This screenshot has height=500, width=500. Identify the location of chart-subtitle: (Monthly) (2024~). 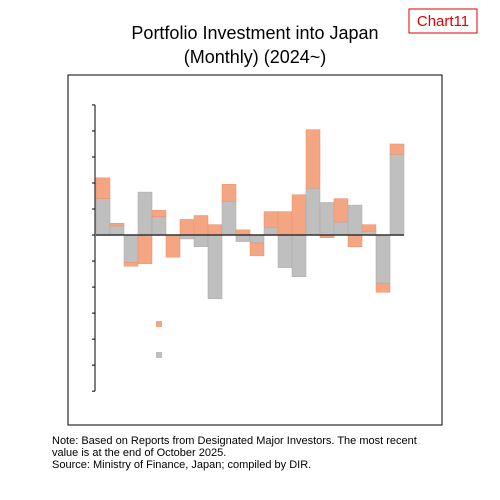
(255, 57).